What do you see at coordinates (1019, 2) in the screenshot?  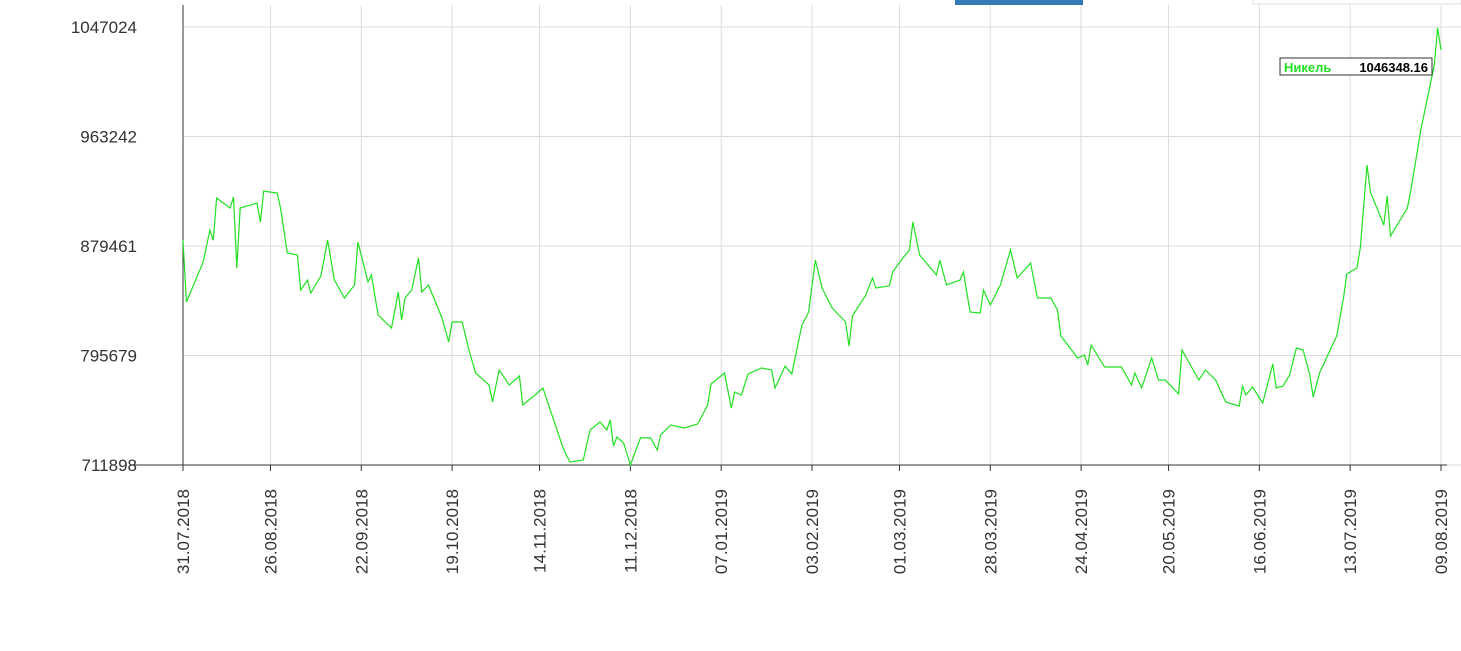 I see `button-edge` at bounding box center [1019, 2].